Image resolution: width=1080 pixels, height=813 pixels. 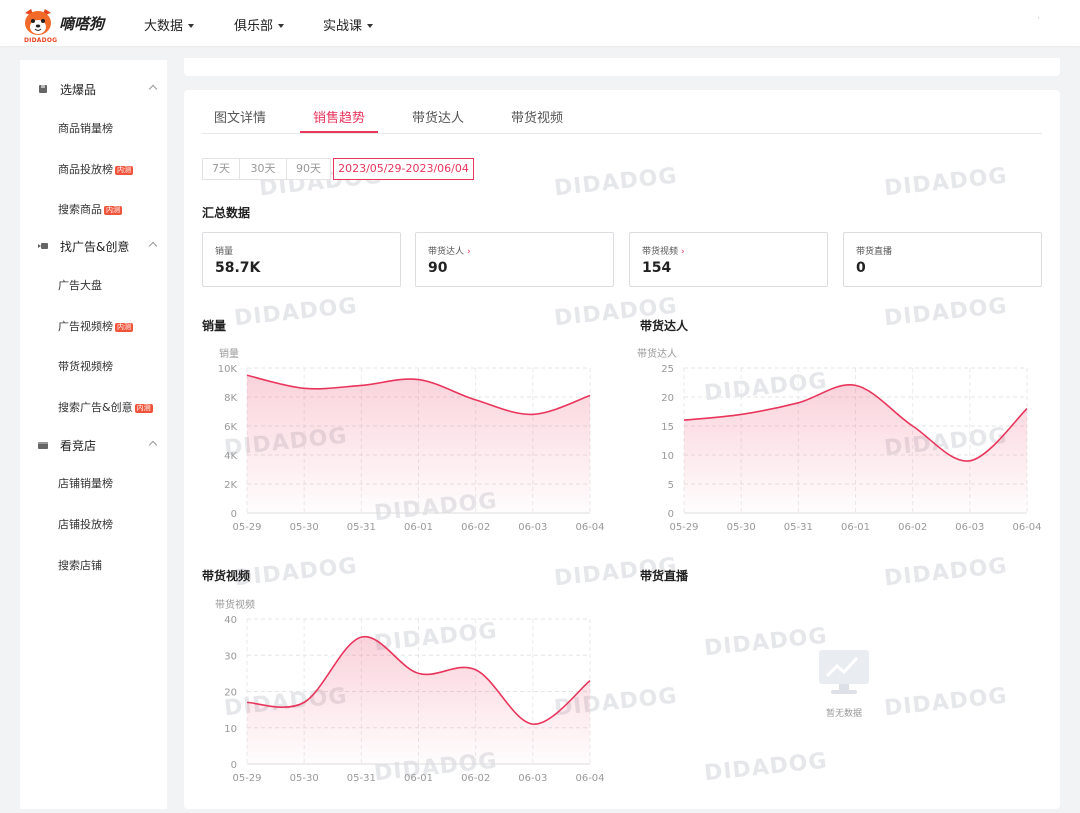 I want to click on nav-course: 实战课, so click(x=348, y=24).